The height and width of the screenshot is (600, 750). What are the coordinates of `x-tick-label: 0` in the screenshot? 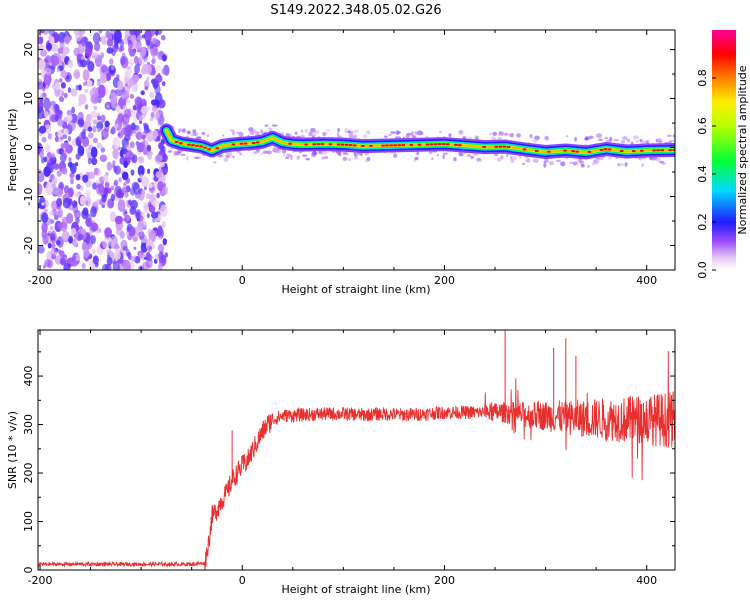 It's located at (242, 580).